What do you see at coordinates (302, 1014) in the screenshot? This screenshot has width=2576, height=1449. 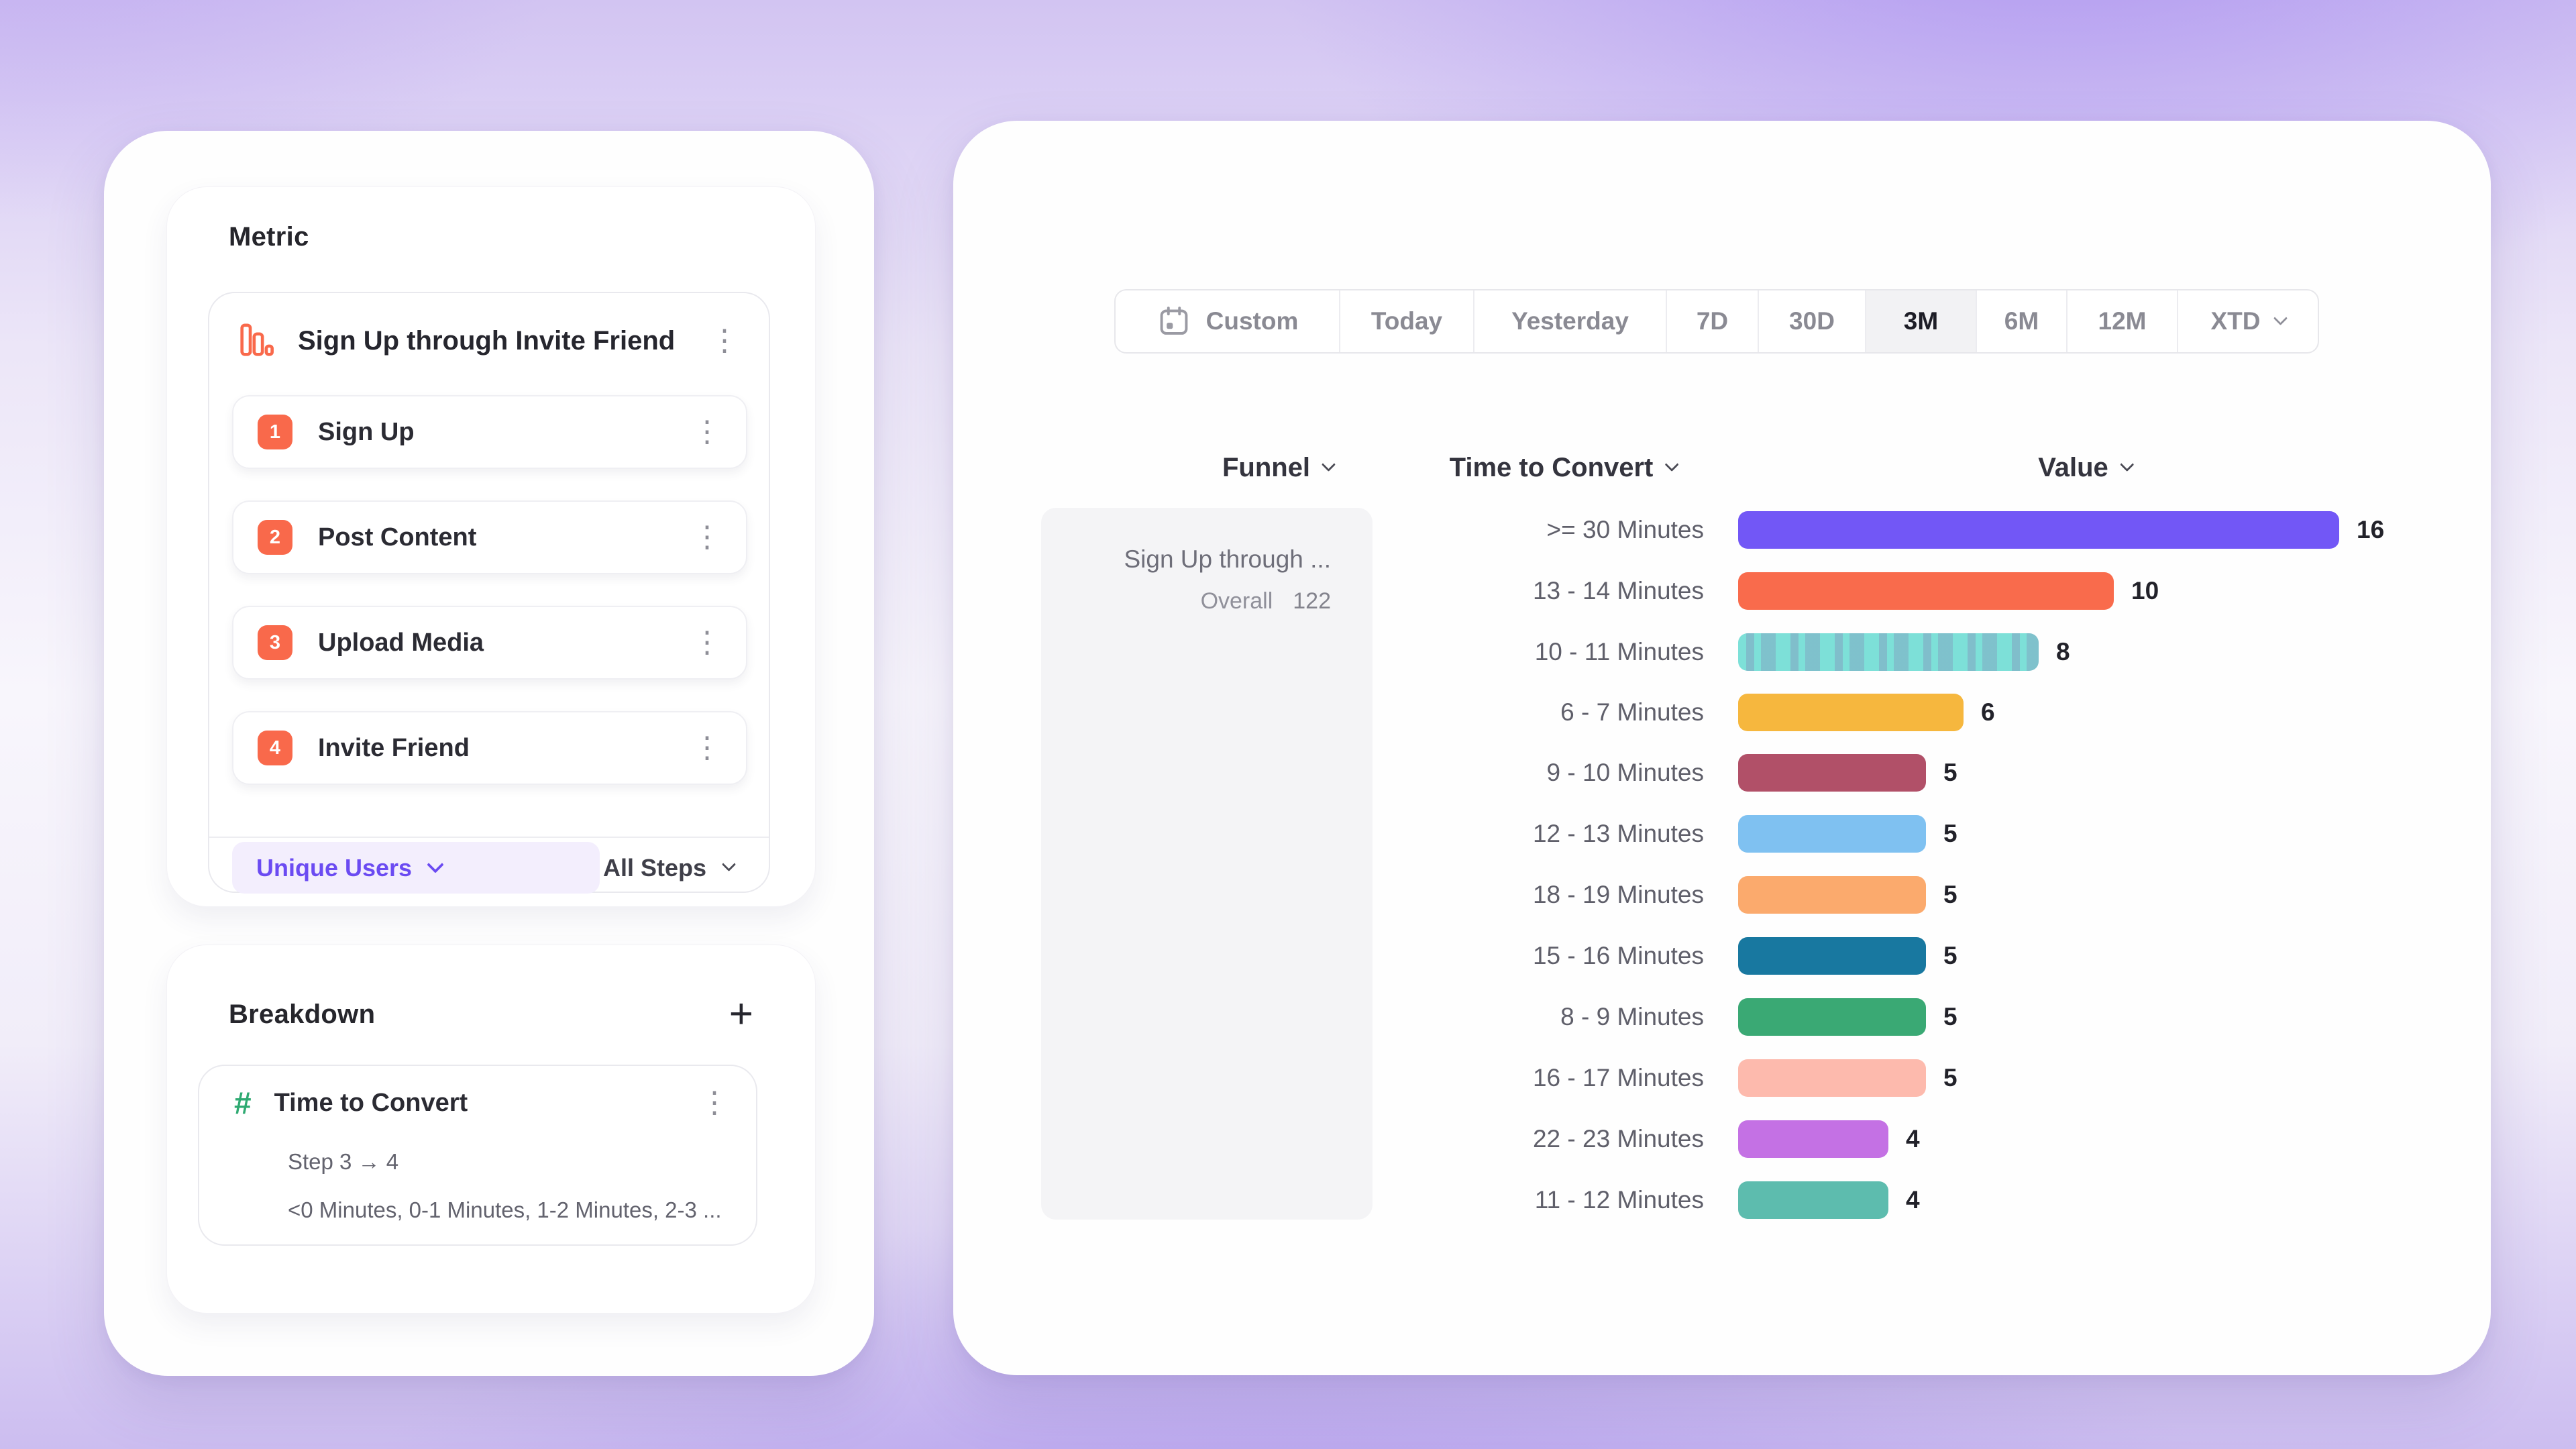 I see `breakdown-section-title: Breakdown` at bounding box center [302, 1014].